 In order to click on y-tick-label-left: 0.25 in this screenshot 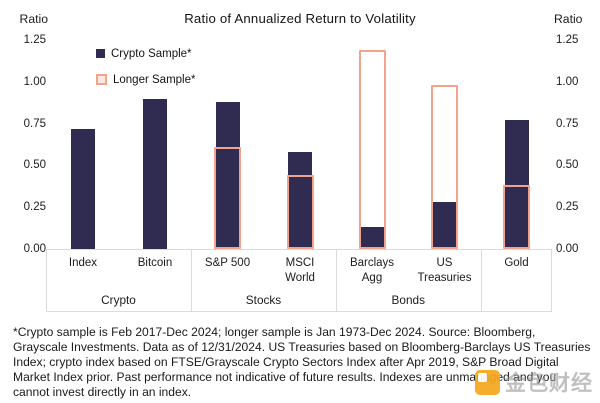, I will do `click(34, 207)`.